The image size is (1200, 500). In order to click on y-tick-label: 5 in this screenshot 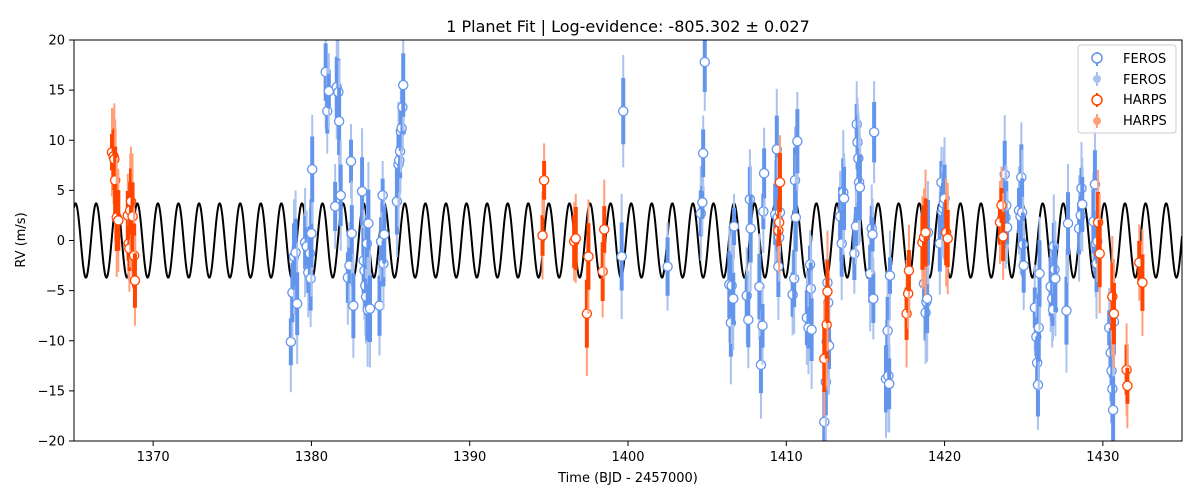, I will do `click(61, 191)`.